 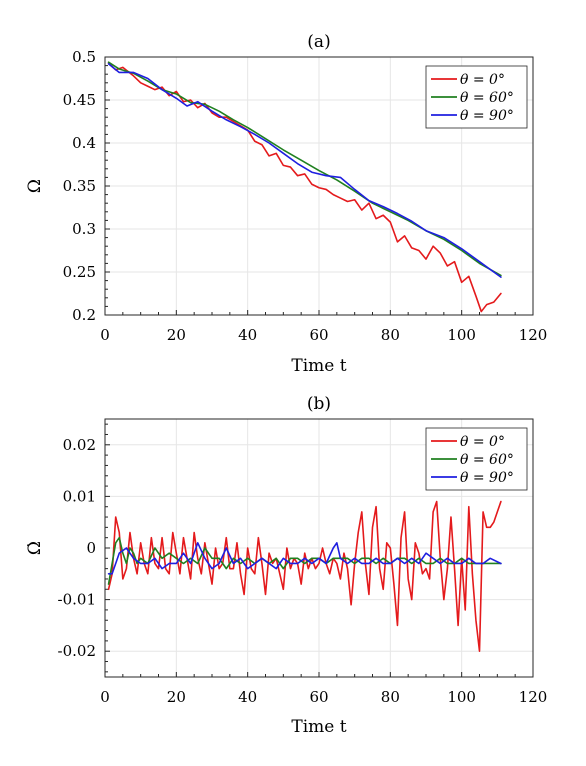 What do you see at coordinates (79, 186) in the screenshot?
I see `y-tick-label: 0.35` at bounding box center [79, 186].